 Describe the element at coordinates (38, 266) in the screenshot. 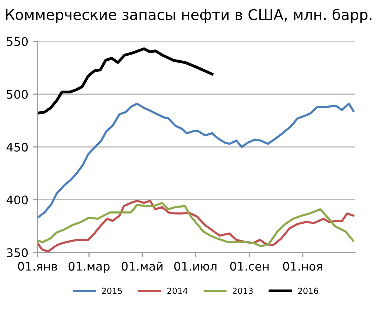

I see `x-tick-label: 01.янв` at that location.